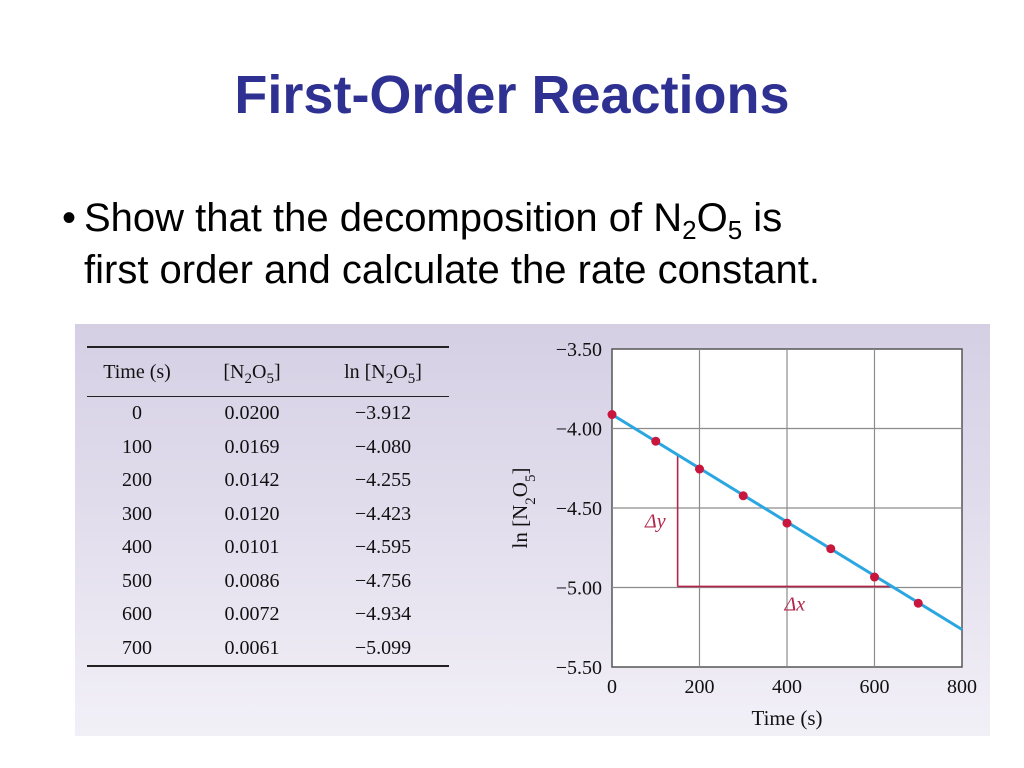  I want to click on header-time: Time (s), so click(137, 371).